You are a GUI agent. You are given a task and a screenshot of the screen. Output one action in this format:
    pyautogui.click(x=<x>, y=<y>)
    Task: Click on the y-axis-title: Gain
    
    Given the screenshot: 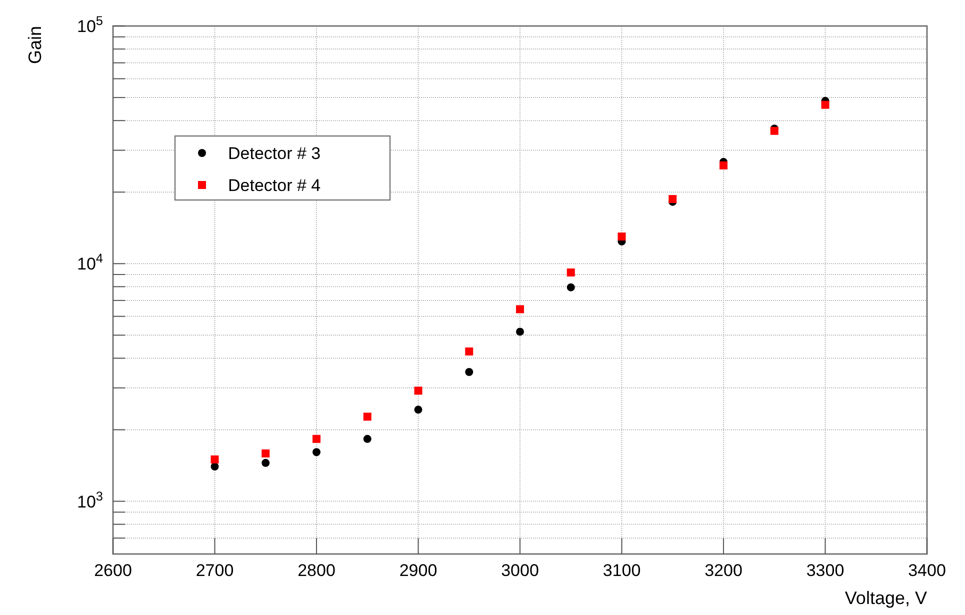 What is the action you would take?
    pyautogui.click(x=35, y=45)
    